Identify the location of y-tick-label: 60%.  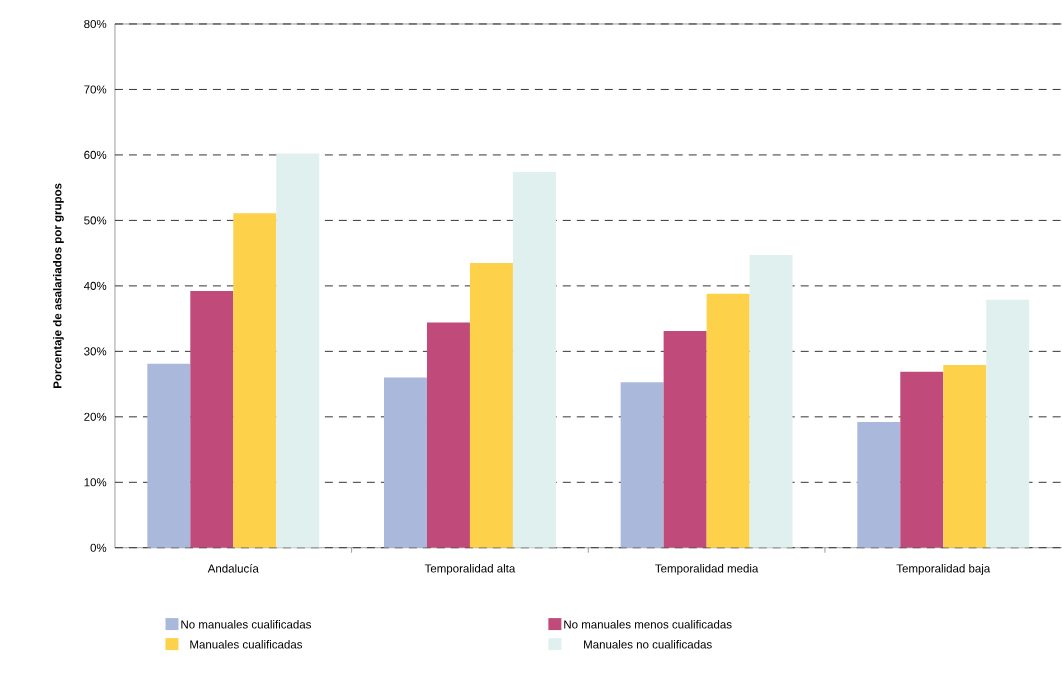
(95, 155).